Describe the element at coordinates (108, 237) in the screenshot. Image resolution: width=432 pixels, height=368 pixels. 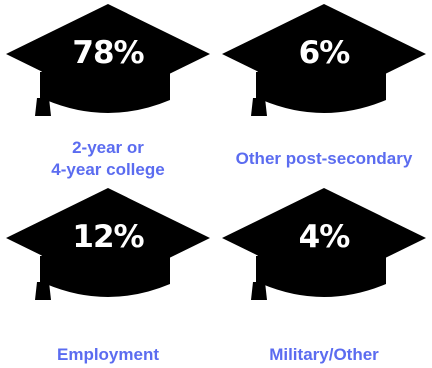
I see `percent-value: 12%` at that location.